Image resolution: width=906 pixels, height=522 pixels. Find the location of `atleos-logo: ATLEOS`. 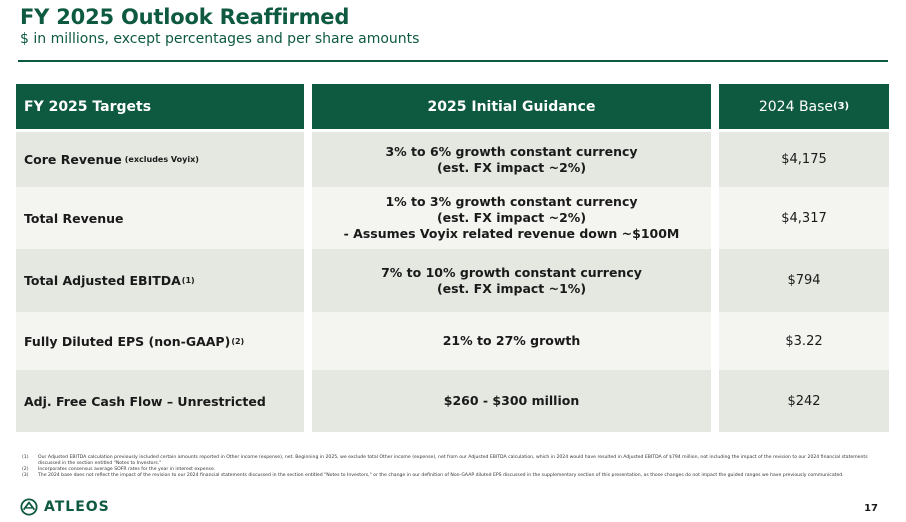

atleos-logo: ATLEOS is located at coordinates (65, 507).